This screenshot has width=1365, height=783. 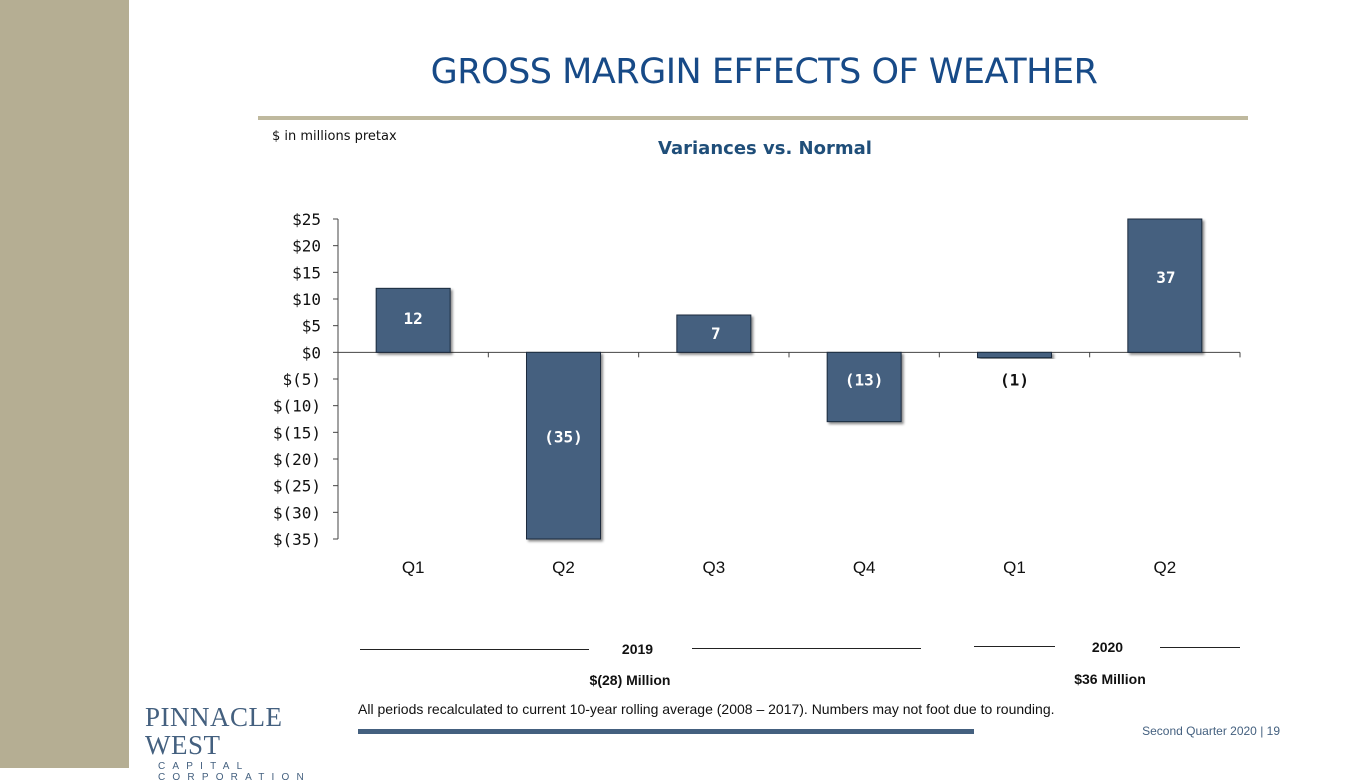 What do you see at coordinates (297, 406) in the screenshot?
I see `y-tick-label: $(10)` at bounding box center [297, 406].